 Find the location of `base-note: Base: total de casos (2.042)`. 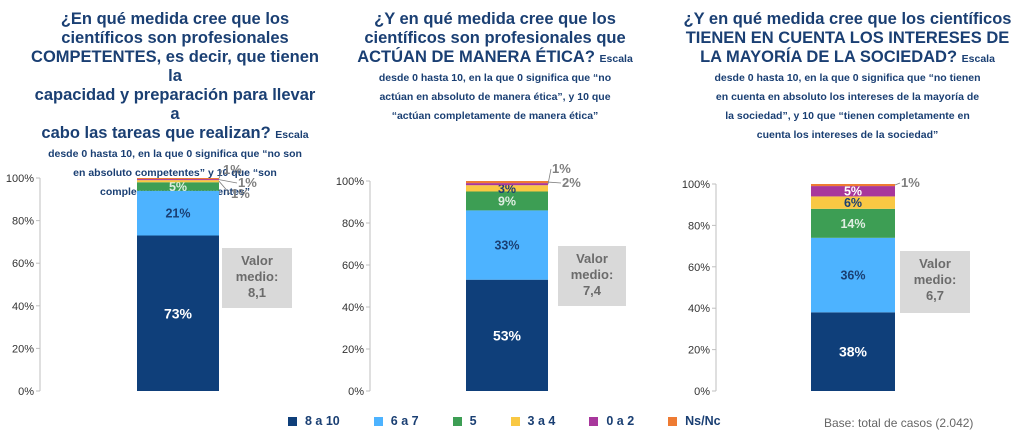

base-note: Base: total de casos (2.042) is located at coordinates (899, 423).